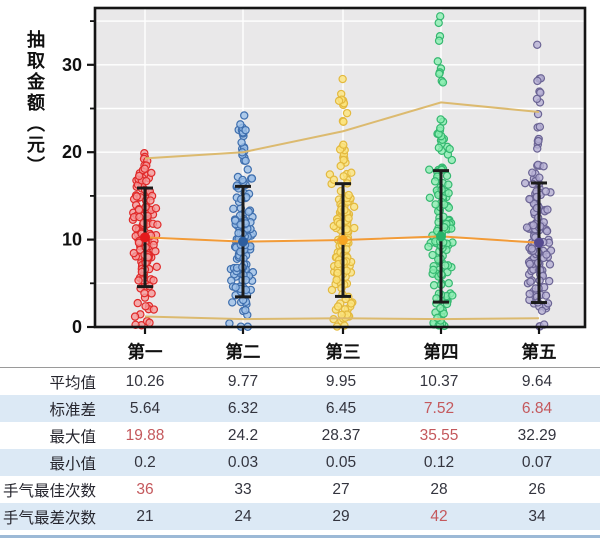 This screenshot has height=546, width=600. Describe the element at coordinates (145, 352) in the screenshot. I see `x-category-label: 第一` at that location.